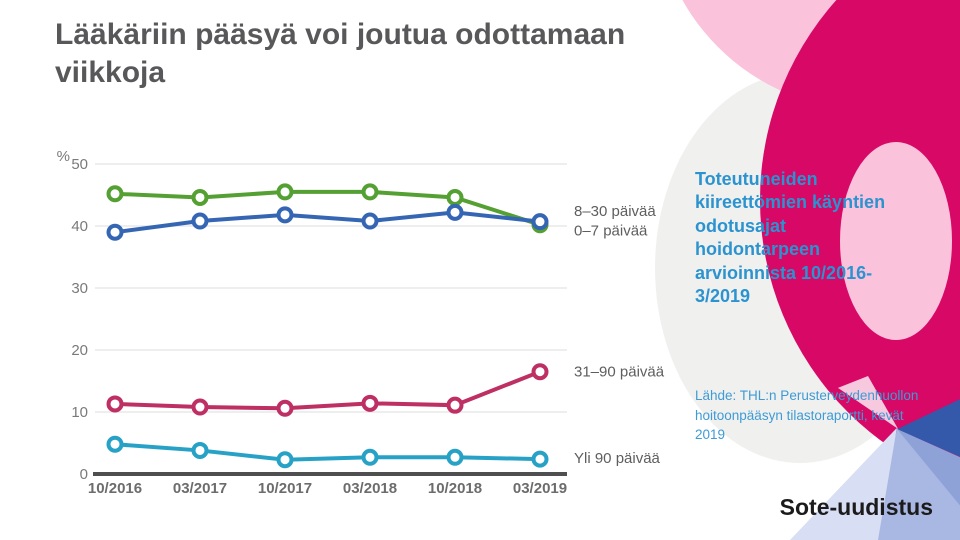 This screenshot has height=540, width=960. Describe the element at coordinates (200, 488) in the screenshot. I see `x-tick-label: 03/2017` at that location.